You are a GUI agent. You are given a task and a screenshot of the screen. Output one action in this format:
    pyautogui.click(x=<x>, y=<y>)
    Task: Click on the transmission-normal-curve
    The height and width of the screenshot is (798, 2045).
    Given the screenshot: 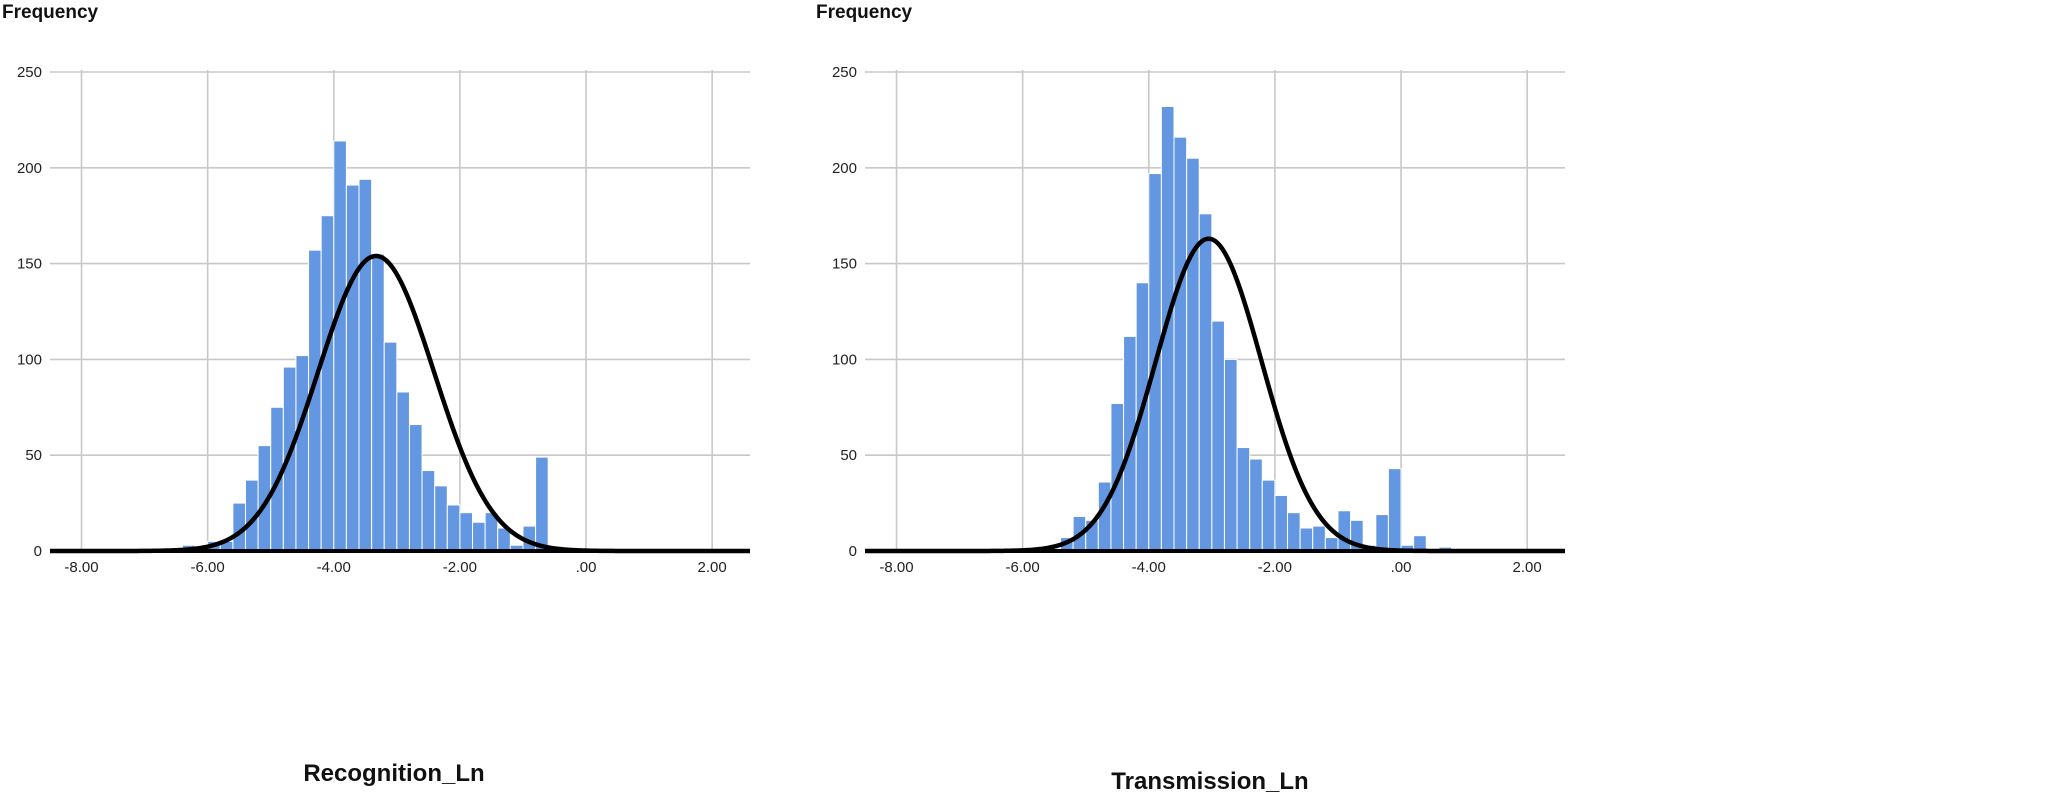 What is the action you would take?
    pyautogui.click(x=1215, y=395)
    